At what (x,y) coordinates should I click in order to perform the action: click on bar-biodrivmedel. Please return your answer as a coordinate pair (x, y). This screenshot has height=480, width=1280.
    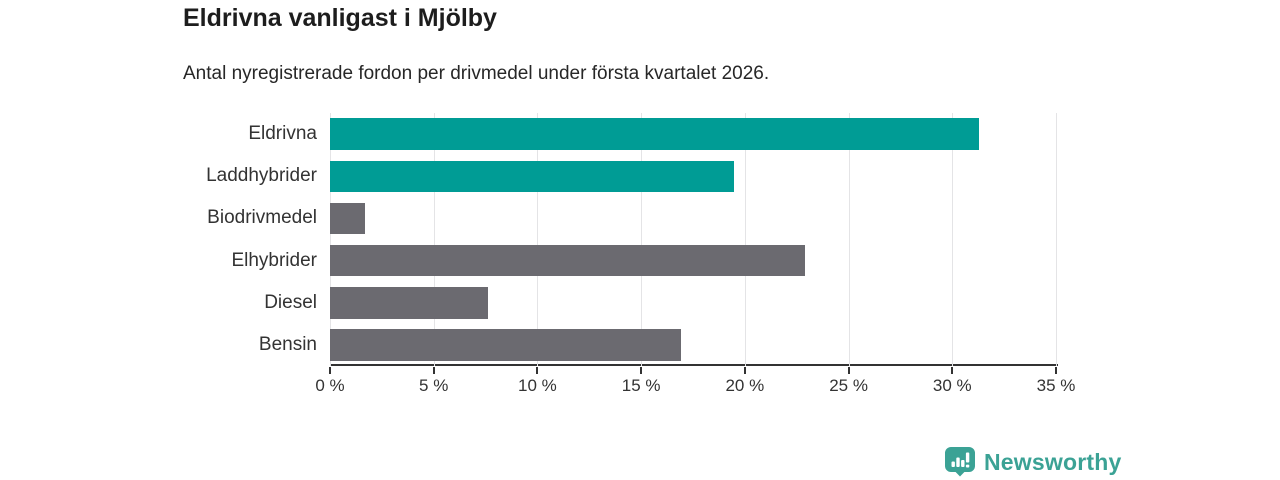
    Looking at the image, I should click on (348, 218).